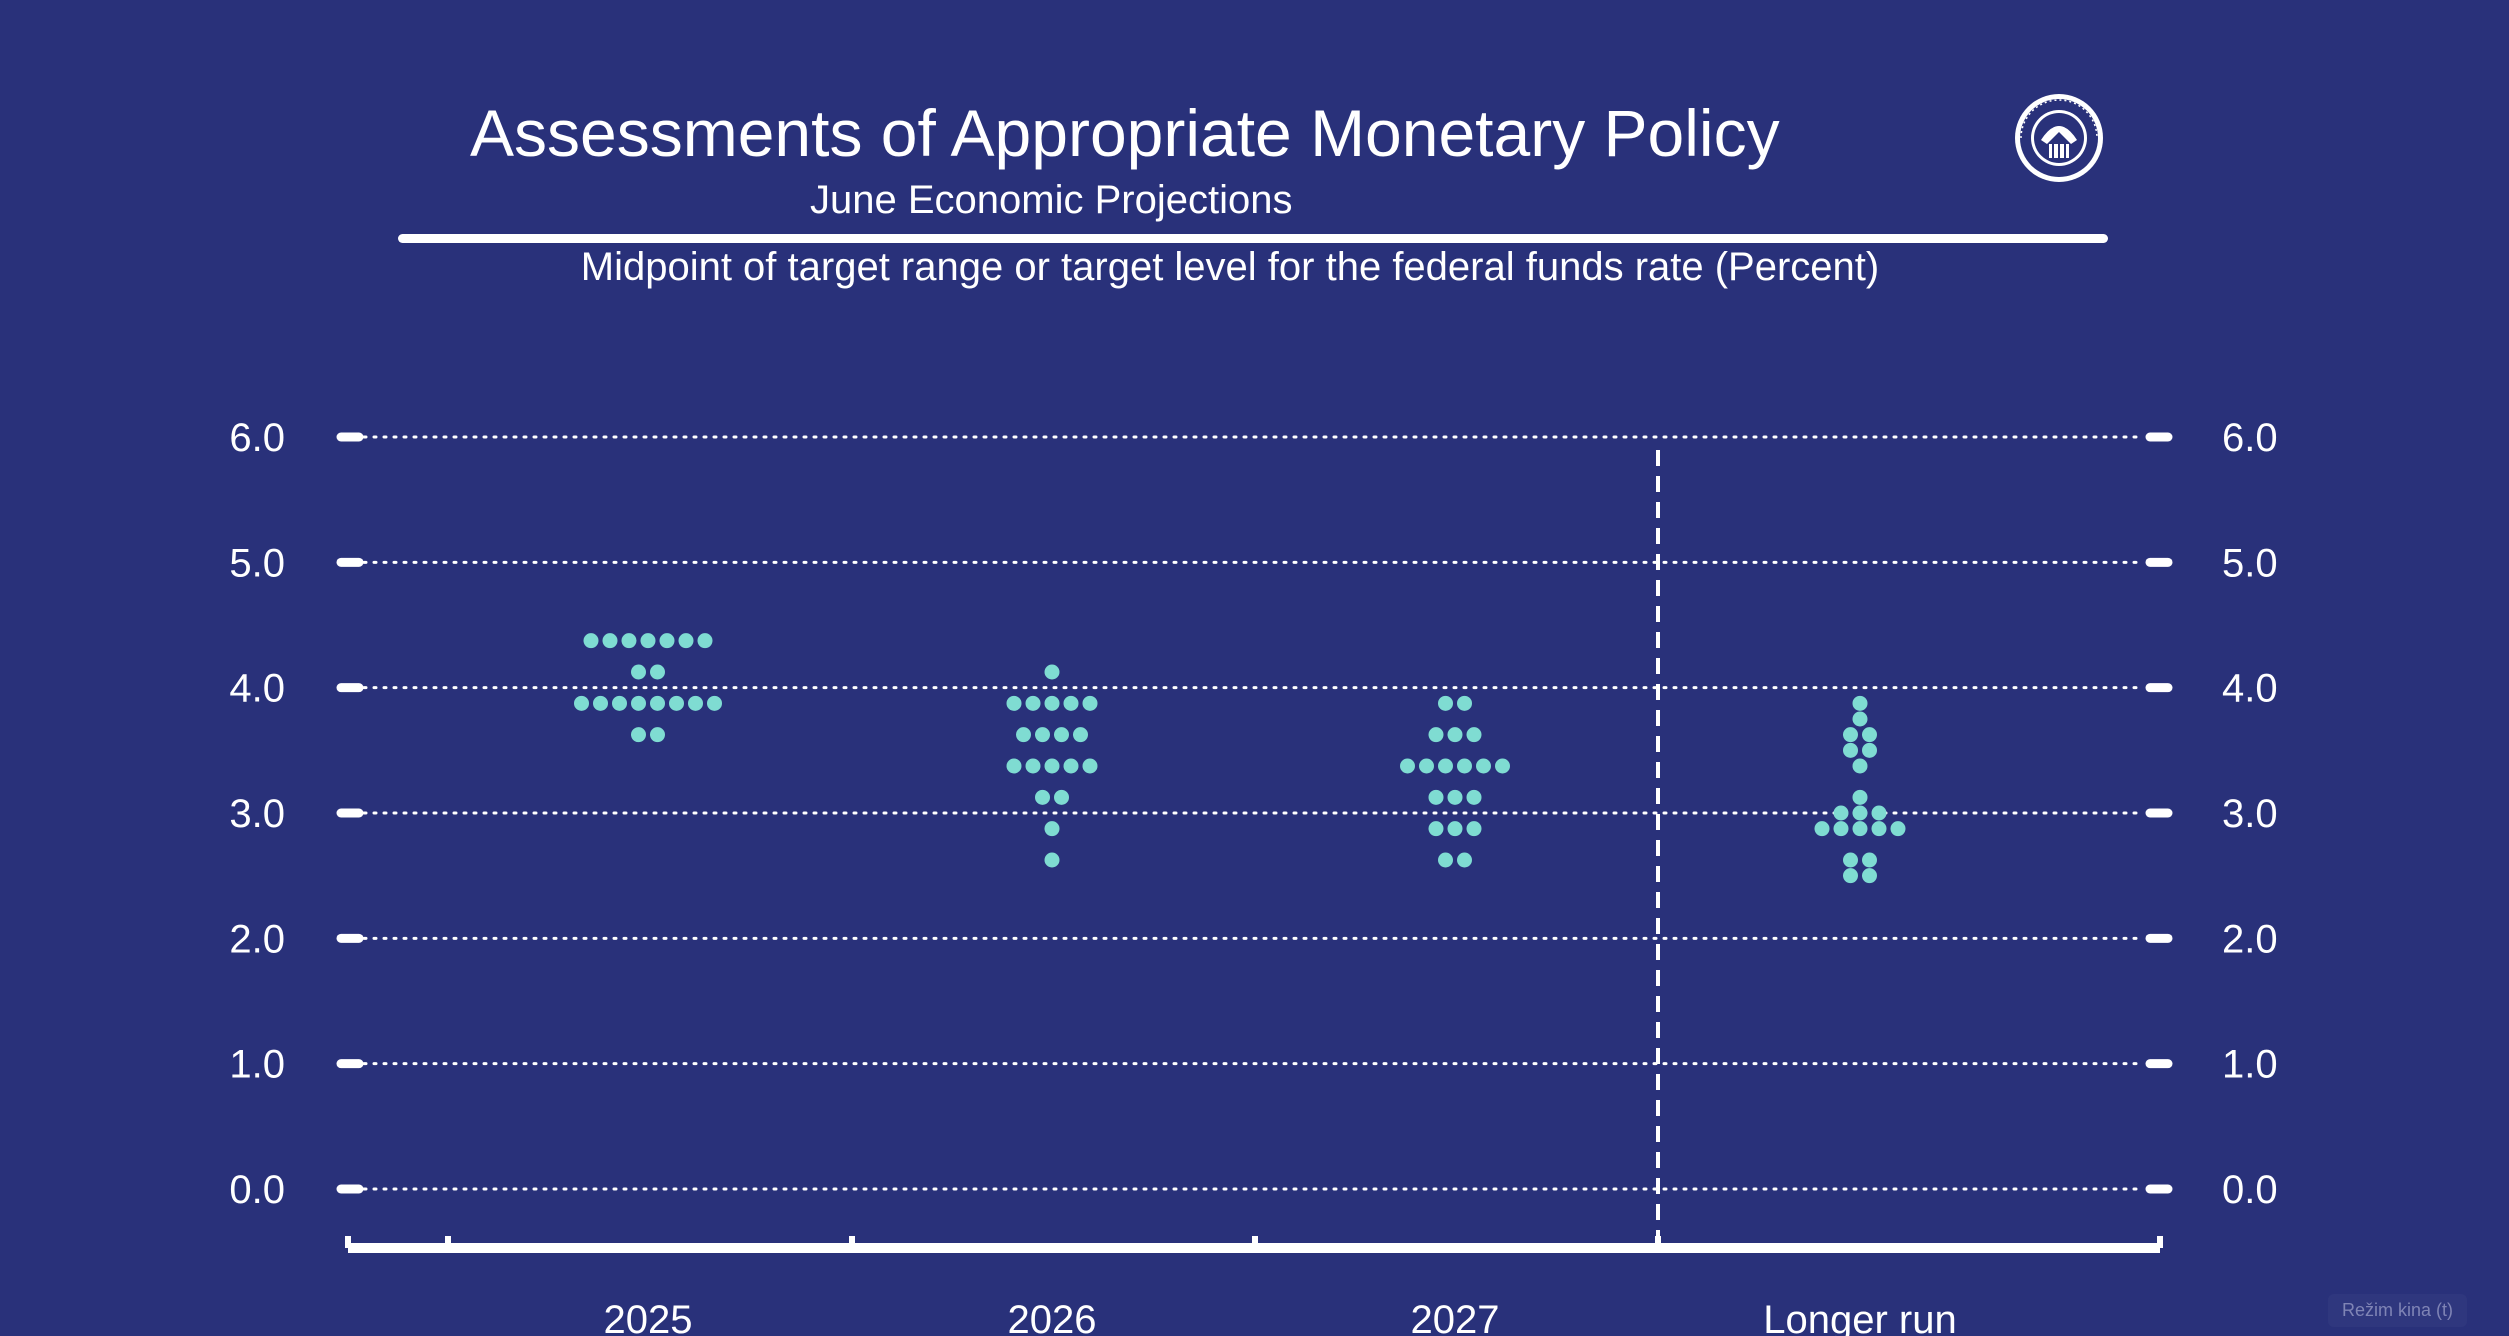 This screenshot has width=2509, height=1336. I want to click on cinema-mode-tooltip: Režim kina (t), so click(2397, 1310).